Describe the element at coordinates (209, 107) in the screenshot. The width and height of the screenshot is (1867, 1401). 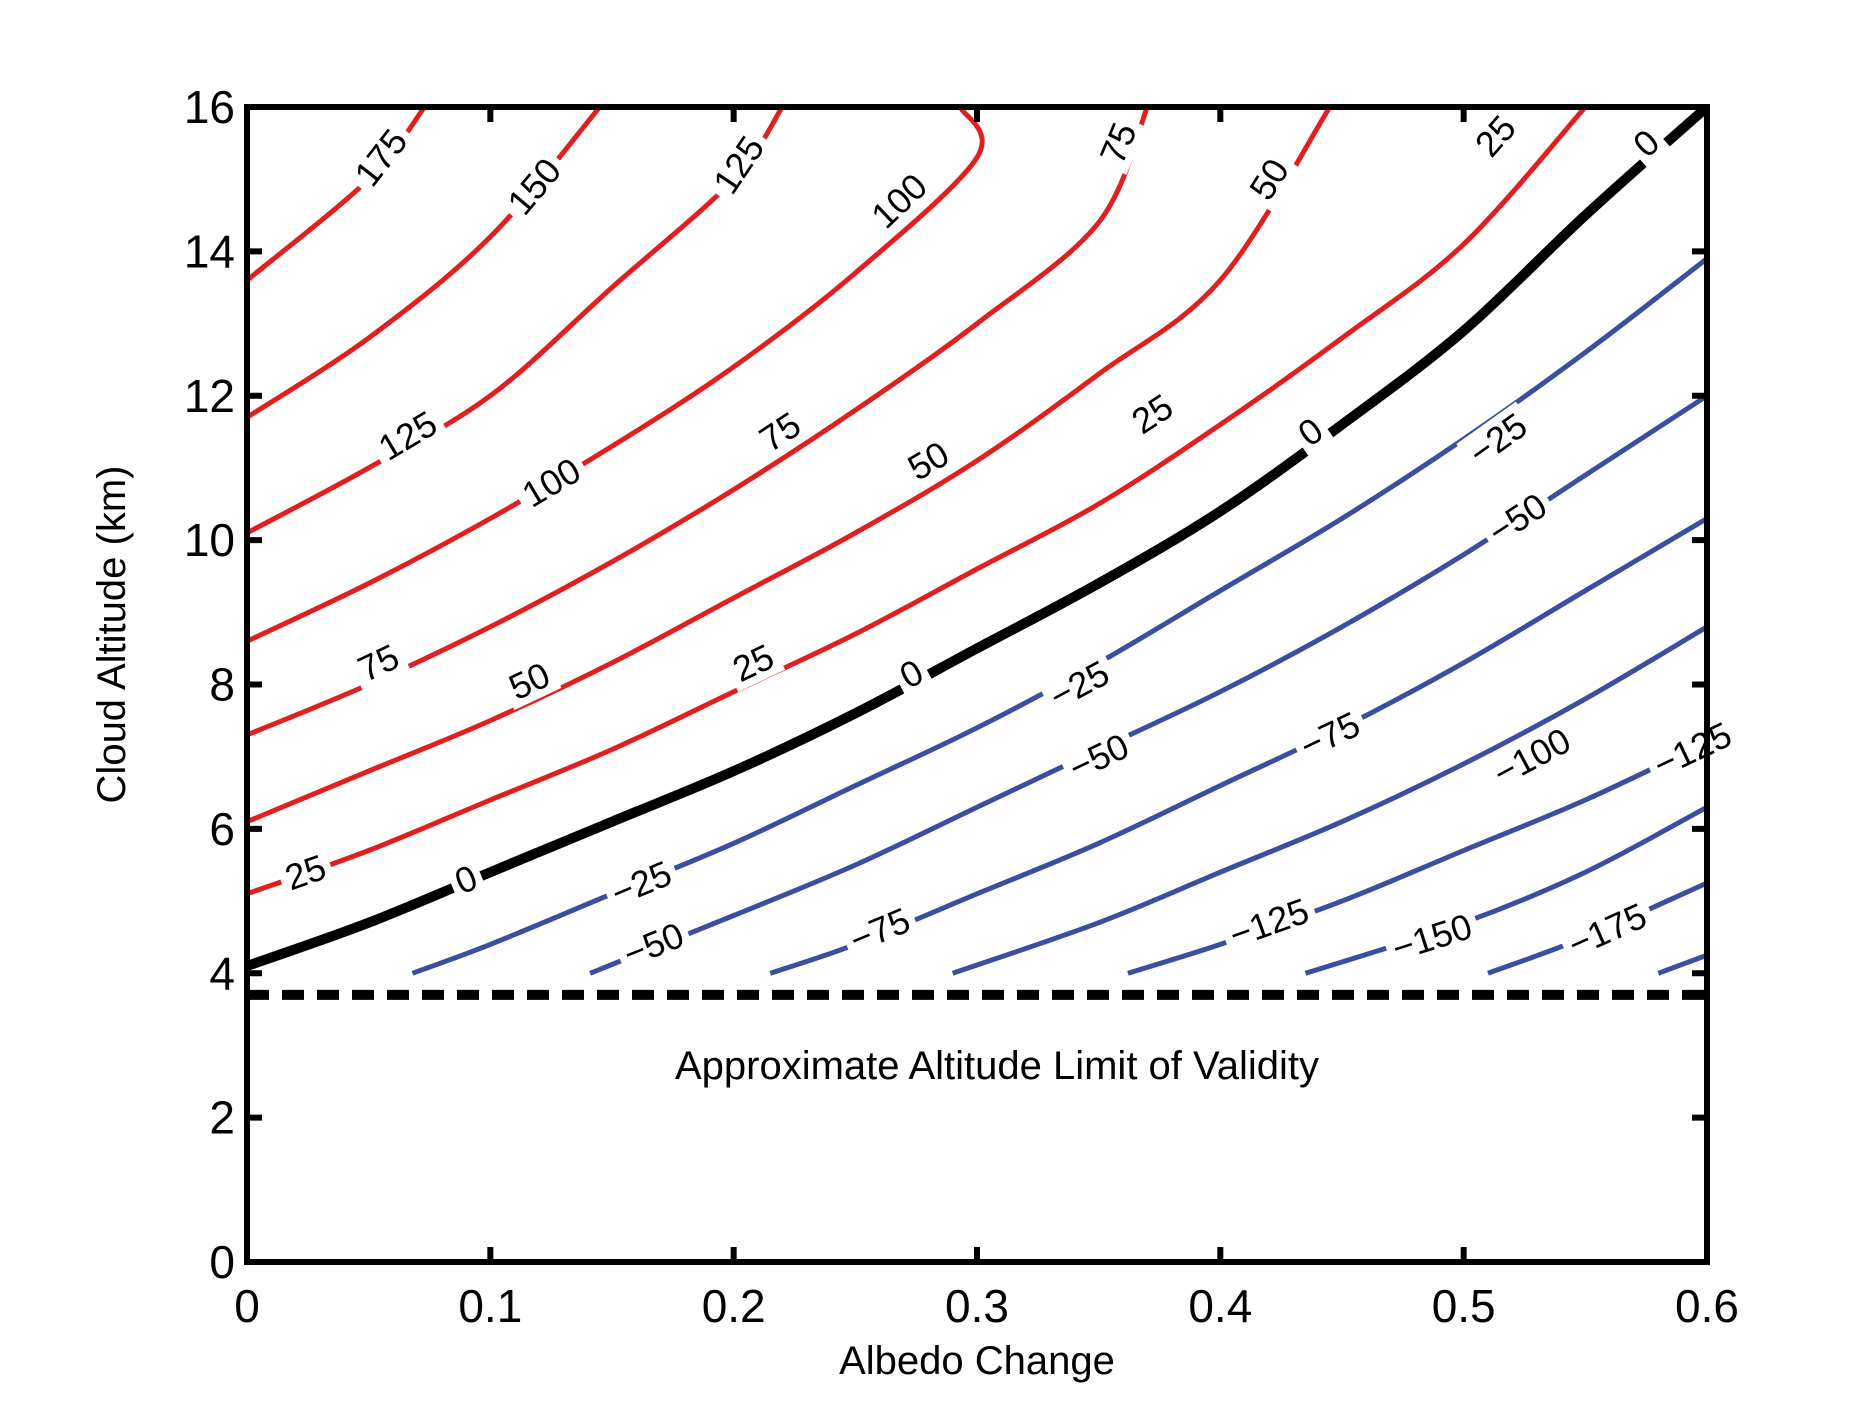
I see `y-tick-label: 16` at that location.